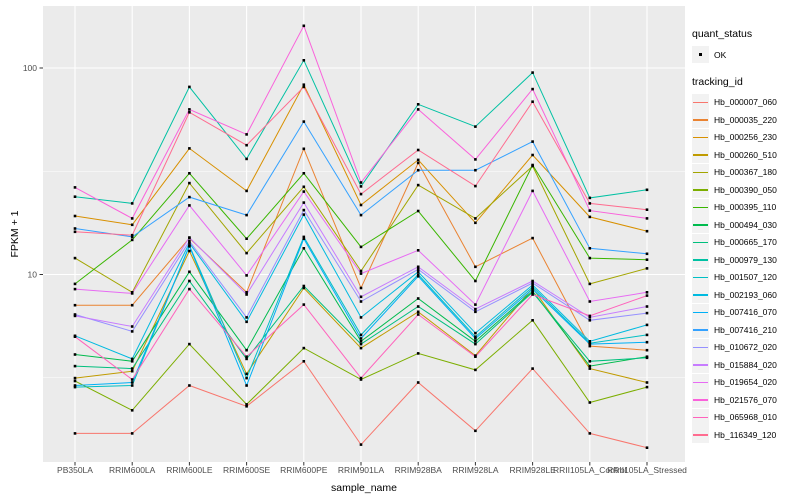 The width and height of the screenshot is (800, 500). I want to click on legend-item: Hb_065968_010, so click(745, 417).